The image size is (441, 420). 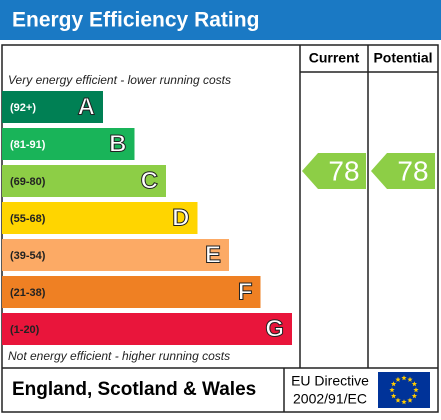 What do you see at coordinates (180, 217) in the screenshot?
I see `band-letter: D` at bounding box center [180, 217].